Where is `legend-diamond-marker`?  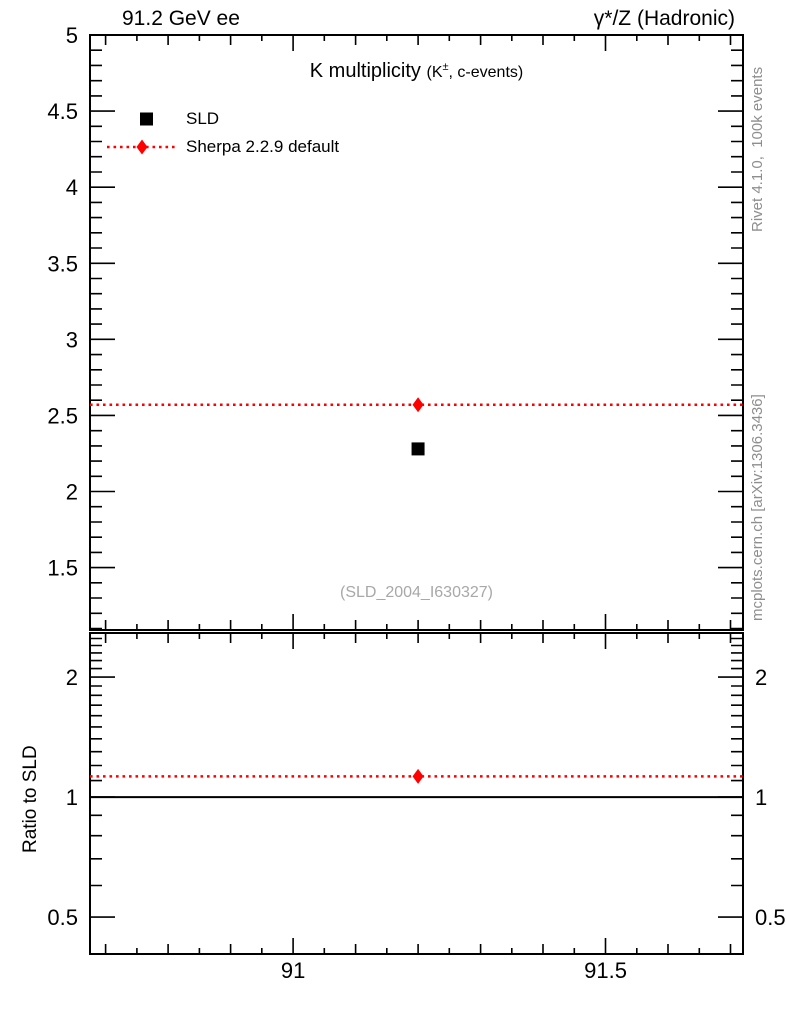 legend-diamond-marker is located at coordinates (142, 147).